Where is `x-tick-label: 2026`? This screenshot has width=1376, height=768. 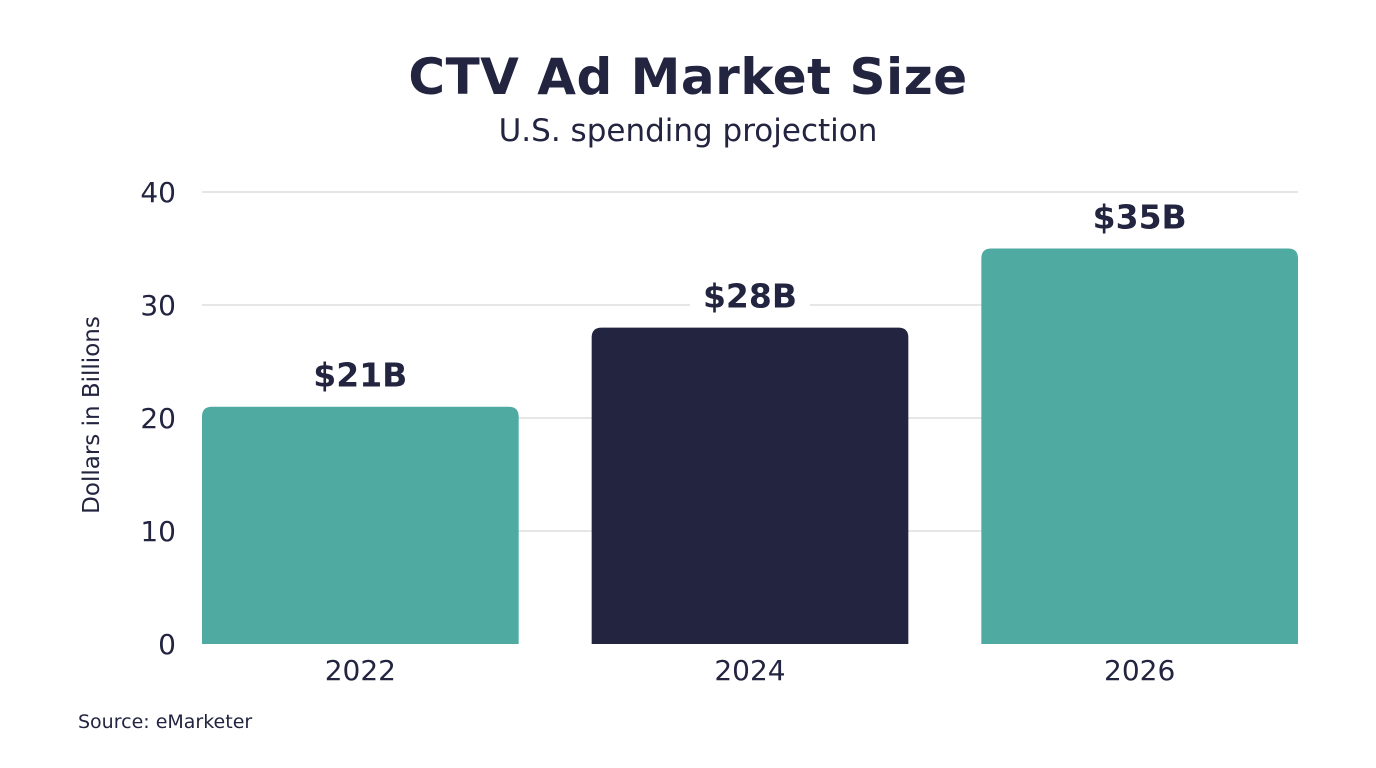 x-tick-label: 2026 is located at coordinates (1139, 670).